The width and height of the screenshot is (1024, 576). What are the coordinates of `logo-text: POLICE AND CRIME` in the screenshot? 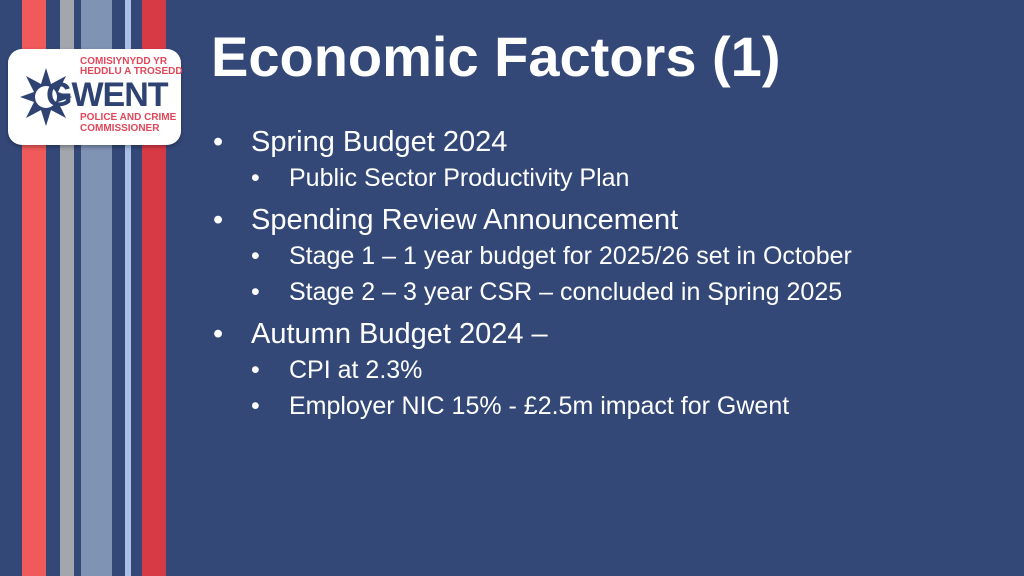 It's located at (128, 117).